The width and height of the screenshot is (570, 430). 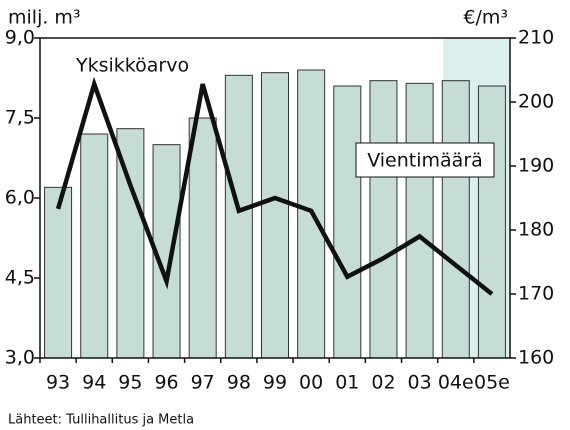 What do you see at coordinates (536, 294) in the screenshot?
I see `y2-tick-label: 170` at bounding box center [536, 294].